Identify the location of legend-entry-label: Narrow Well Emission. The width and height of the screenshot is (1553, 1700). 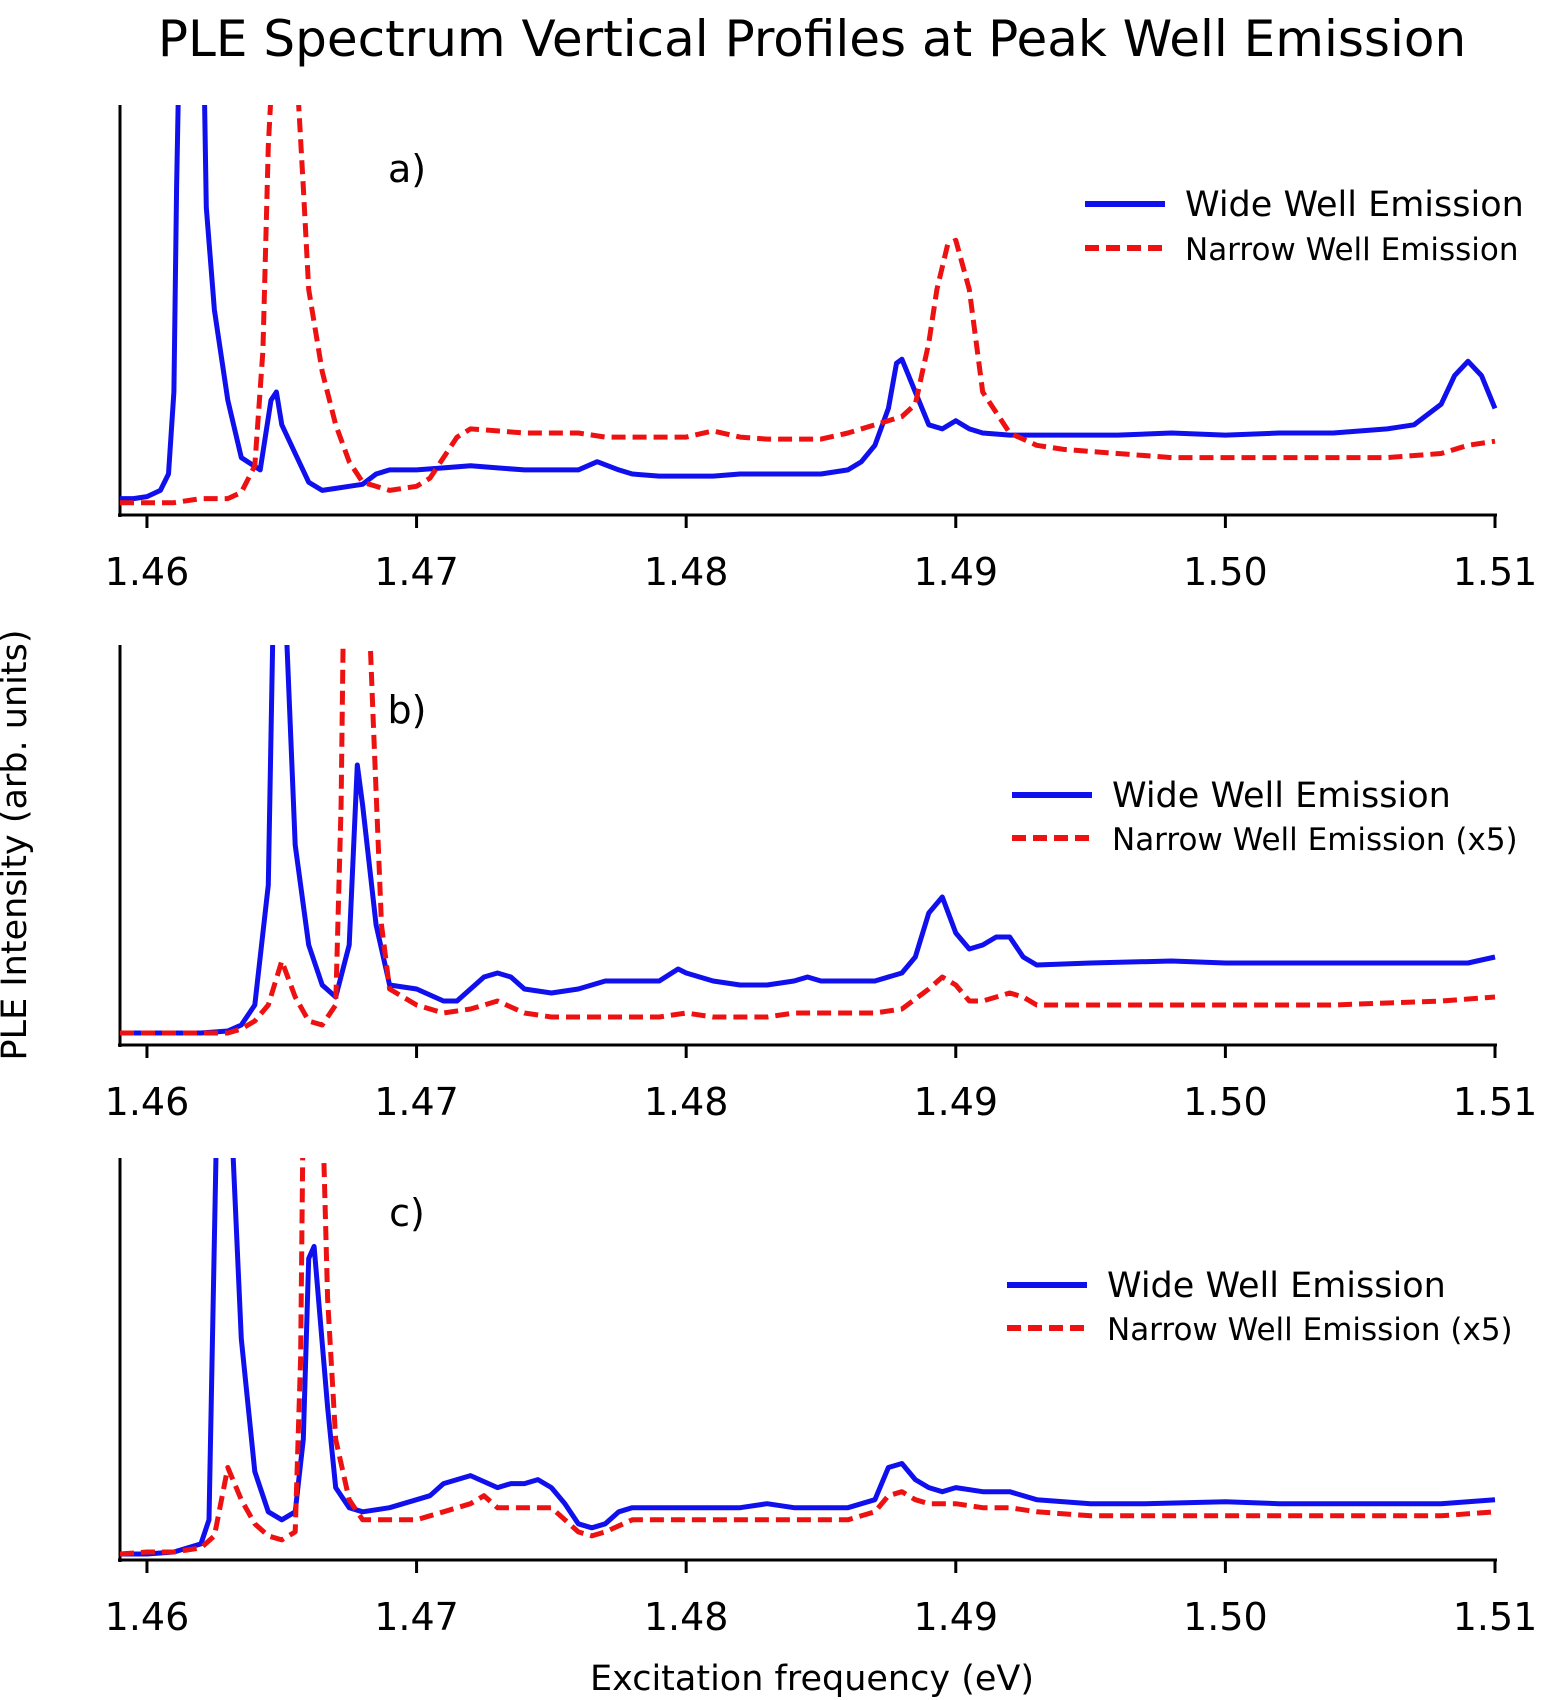
(1352, 250).